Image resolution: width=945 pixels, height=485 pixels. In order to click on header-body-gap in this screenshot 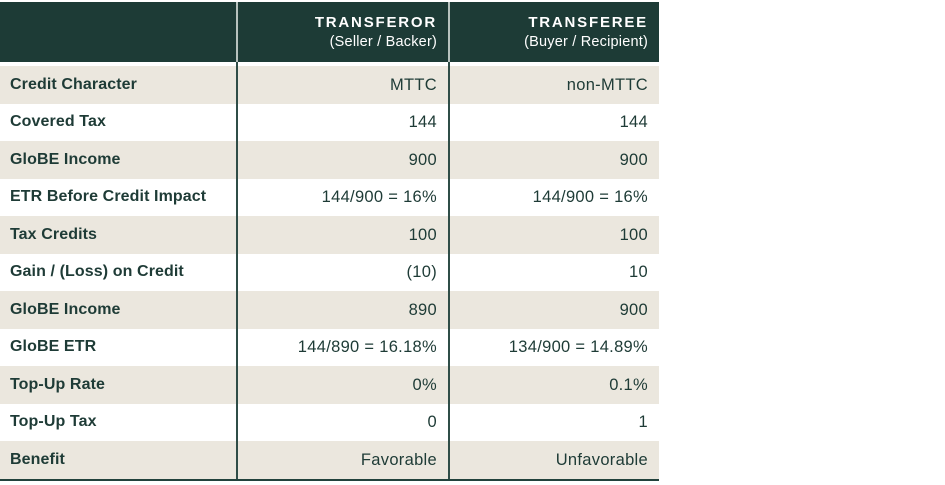, I will do `click(329, 64)`.